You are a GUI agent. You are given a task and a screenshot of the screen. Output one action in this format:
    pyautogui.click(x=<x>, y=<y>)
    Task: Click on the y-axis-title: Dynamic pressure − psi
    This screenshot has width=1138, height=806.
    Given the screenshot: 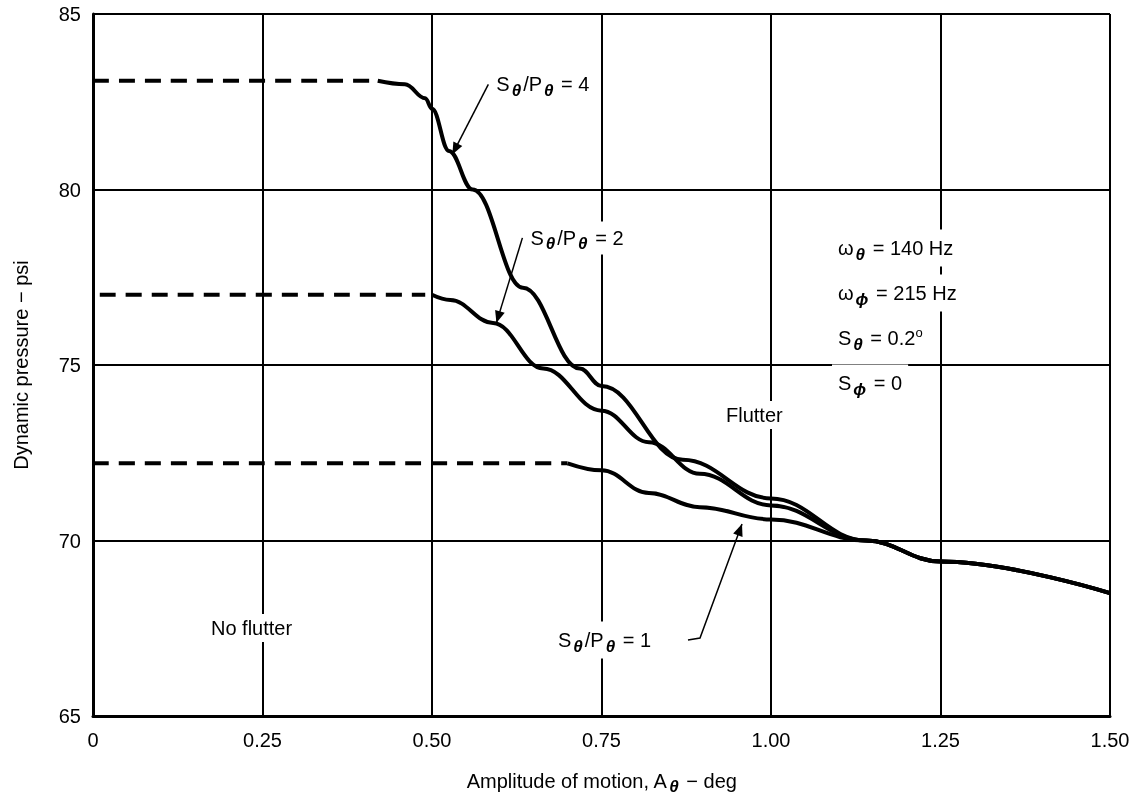 What is the action you would take?
    pyautogui.click(x=21, y=365)
    